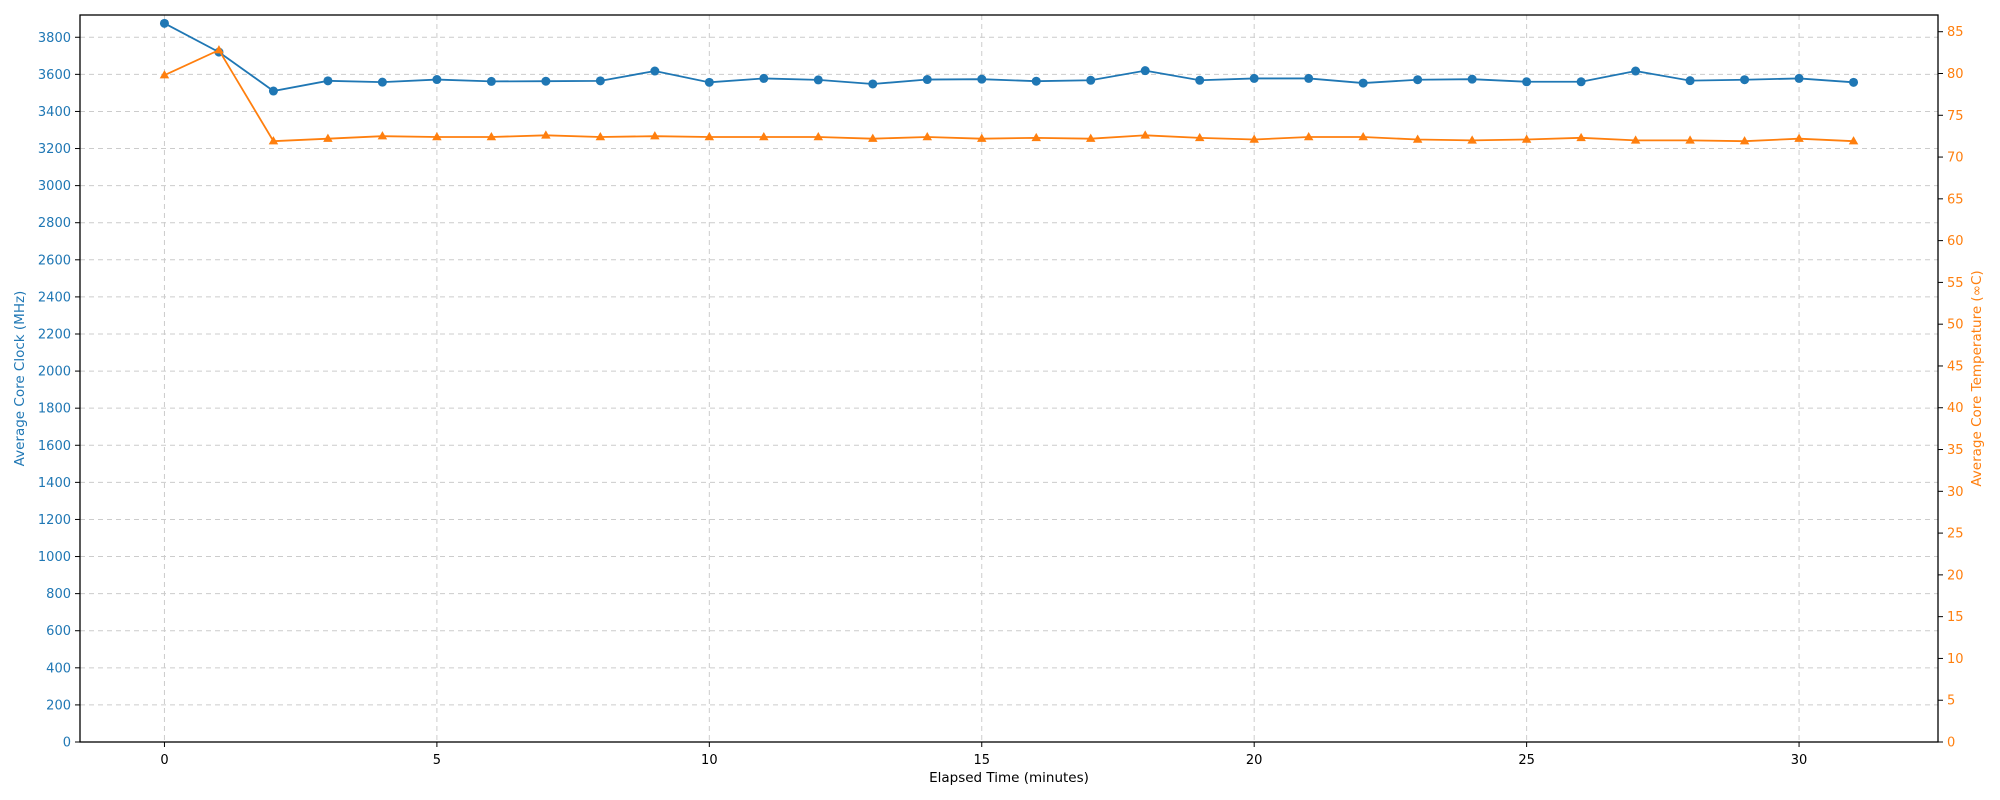 The image size is (2000, 800). Describe the element at coordinates (709, 760) in the screenshot. I see `x-tick-label: 10` at that location.